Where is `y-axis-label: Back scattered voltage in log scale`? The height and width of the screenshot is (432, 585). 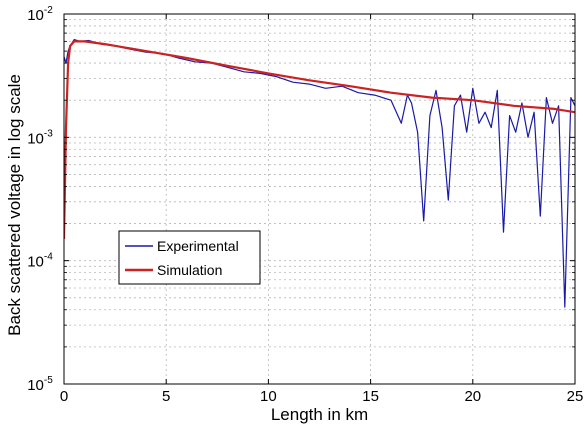
y-axis-label: Back scattered voltage in log scale is located at coordinates (14, 205).